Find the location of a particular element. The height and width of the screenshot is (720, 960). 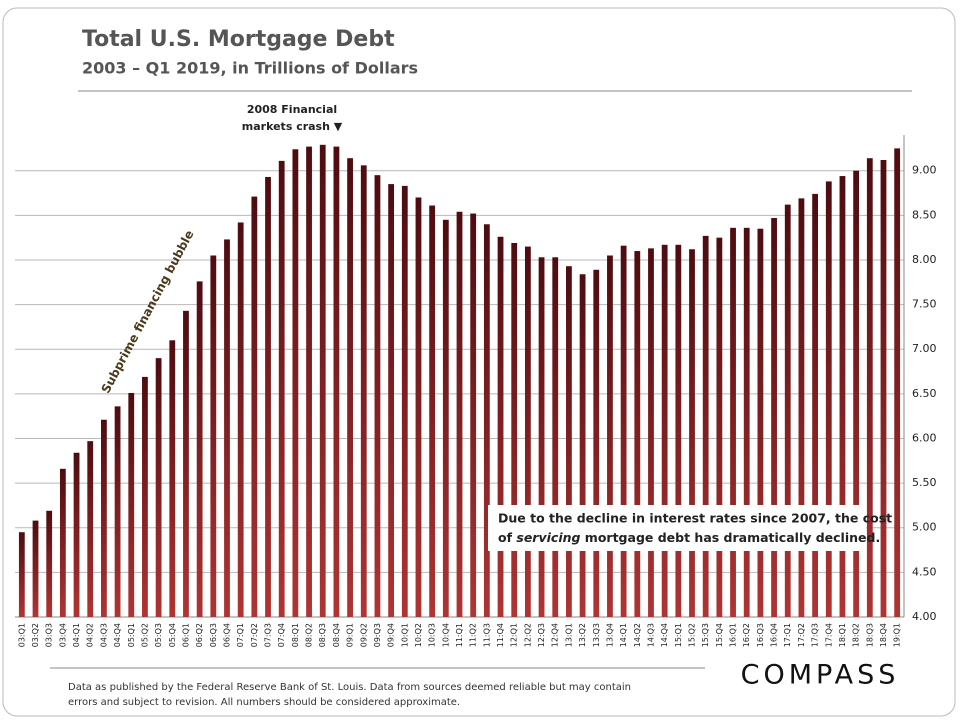

x-tick-label: 17:Q3 is located at coordinates (815, 635).